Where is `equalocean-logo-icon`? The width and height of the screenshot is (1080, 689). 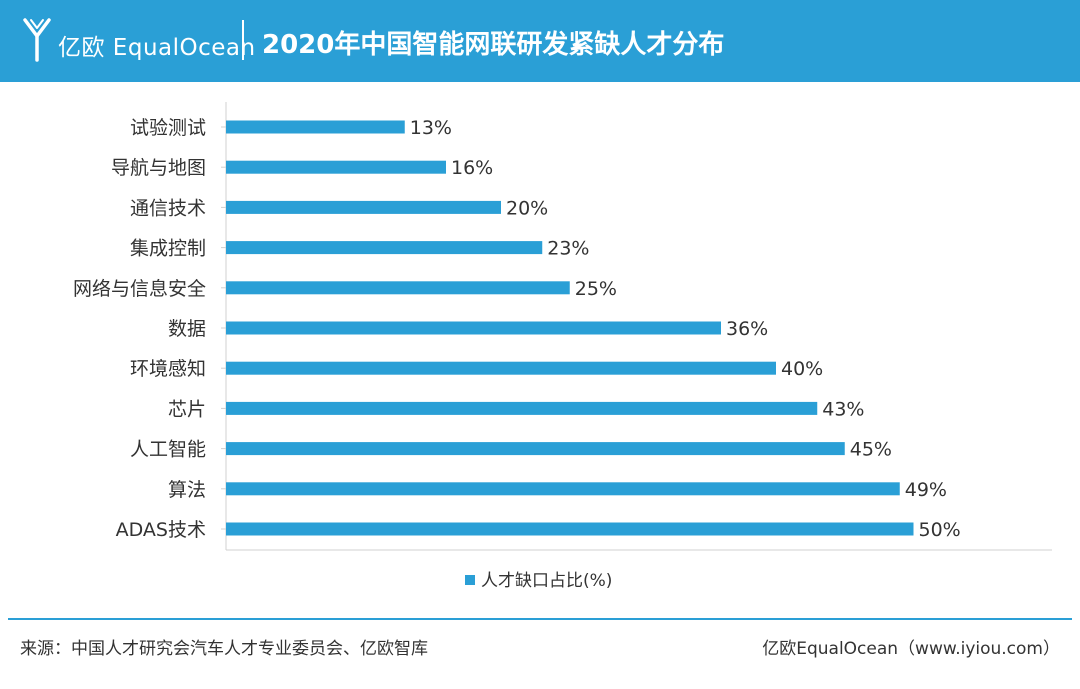 equalocean-logo-icon is located at coordinates (37, 40).